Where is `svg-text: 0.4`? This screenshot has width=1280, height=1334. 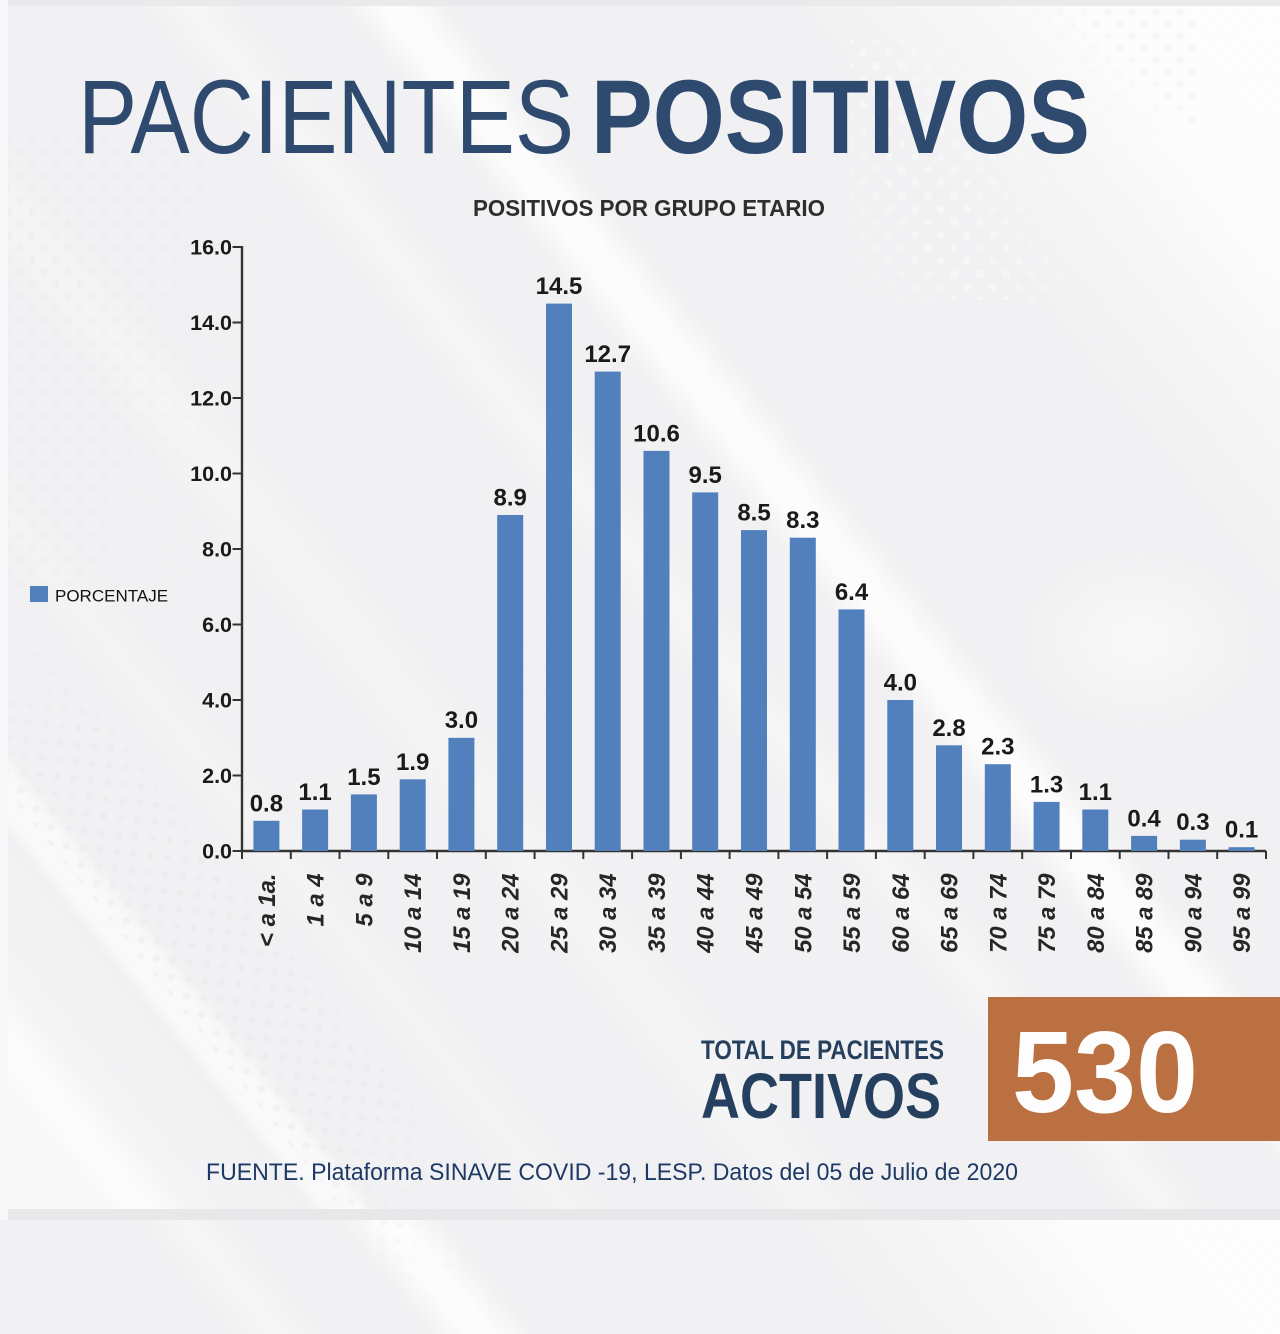 svg-text: 0.4 is located at coordinates (1144, 818).